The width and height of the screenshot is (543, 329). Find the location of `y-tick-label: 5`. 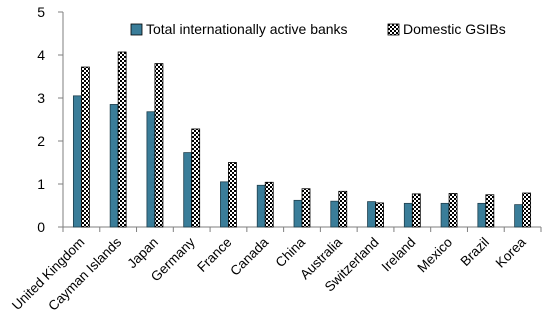

y-tick-label: 5 is located at coordinates (41, 12).